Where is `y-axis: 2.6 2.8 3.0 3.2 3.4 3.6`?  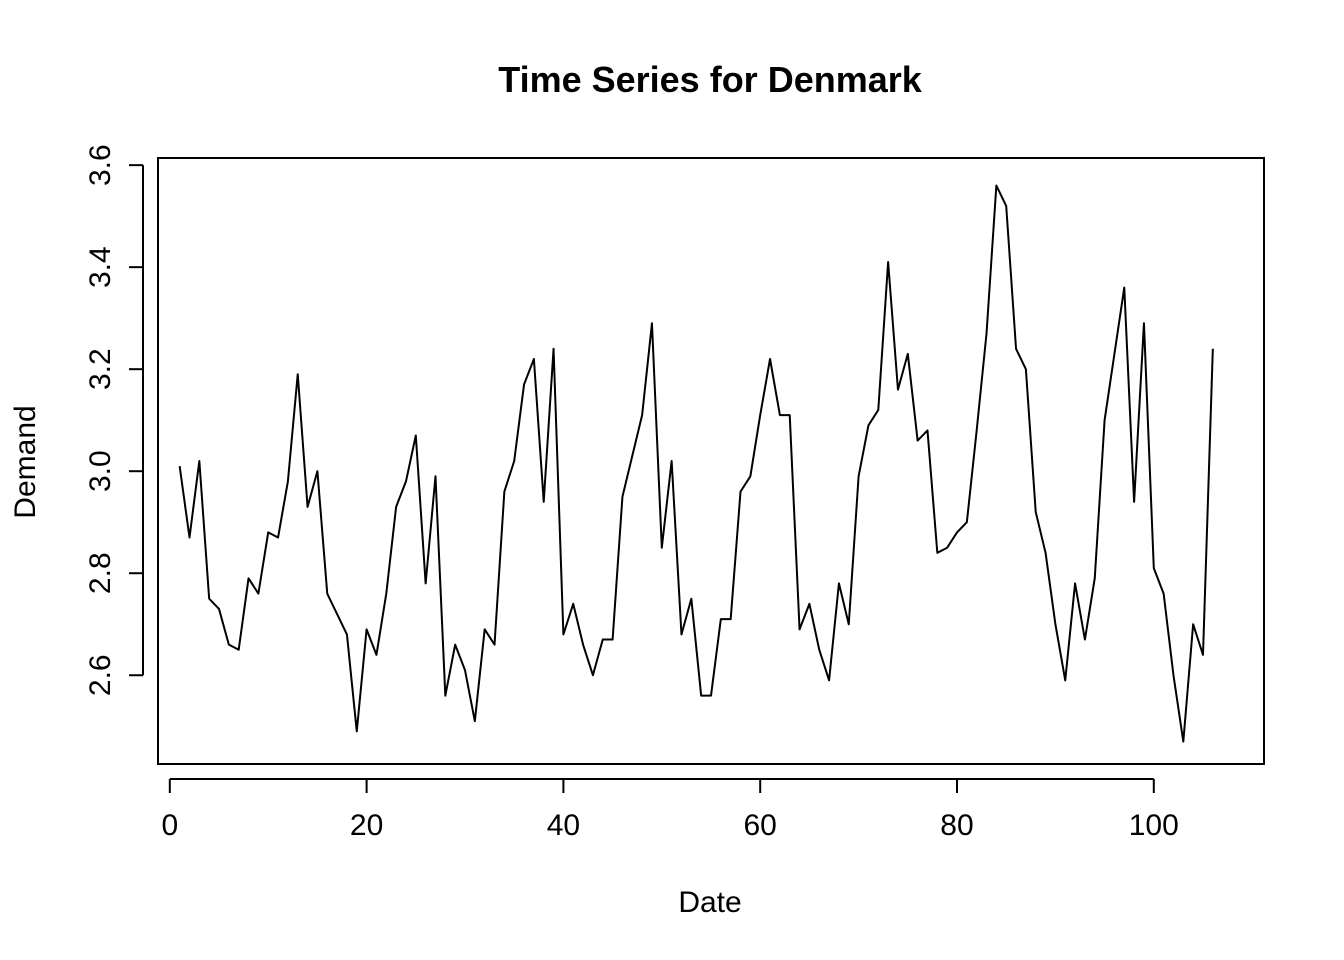
y-axis: 2.6 2.8 3.0 3.2 3.4 3.6 is located at coordinates (114, 420).